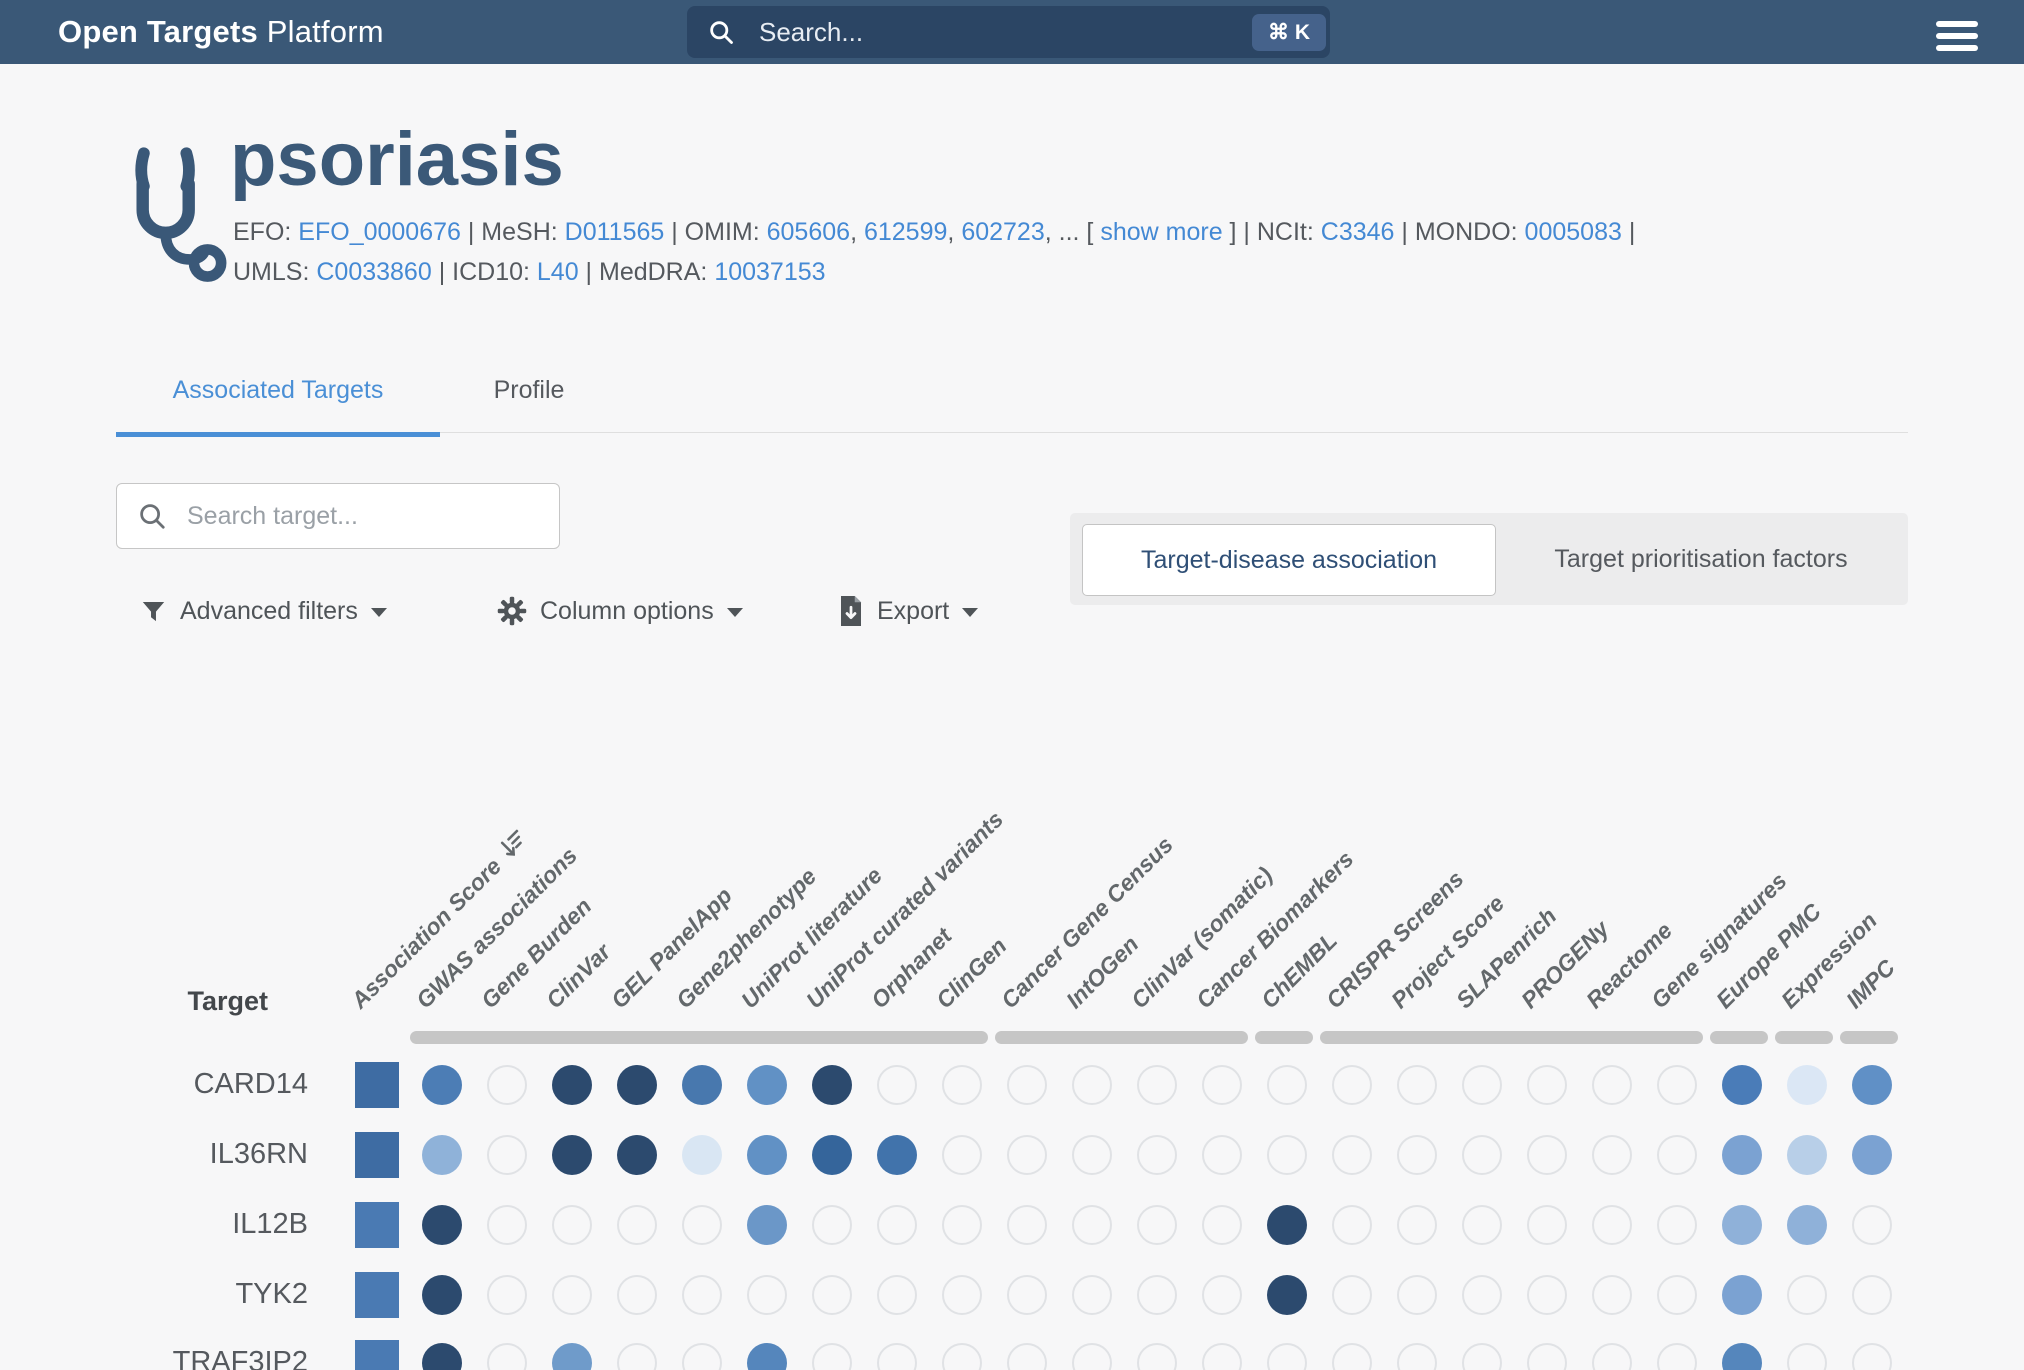 The width and height of the screenshot is (2024, 1370). Describe the element at coordinates (1417, 1155) in the screenshot. I see `cell-il36rn-project-score` at that location.